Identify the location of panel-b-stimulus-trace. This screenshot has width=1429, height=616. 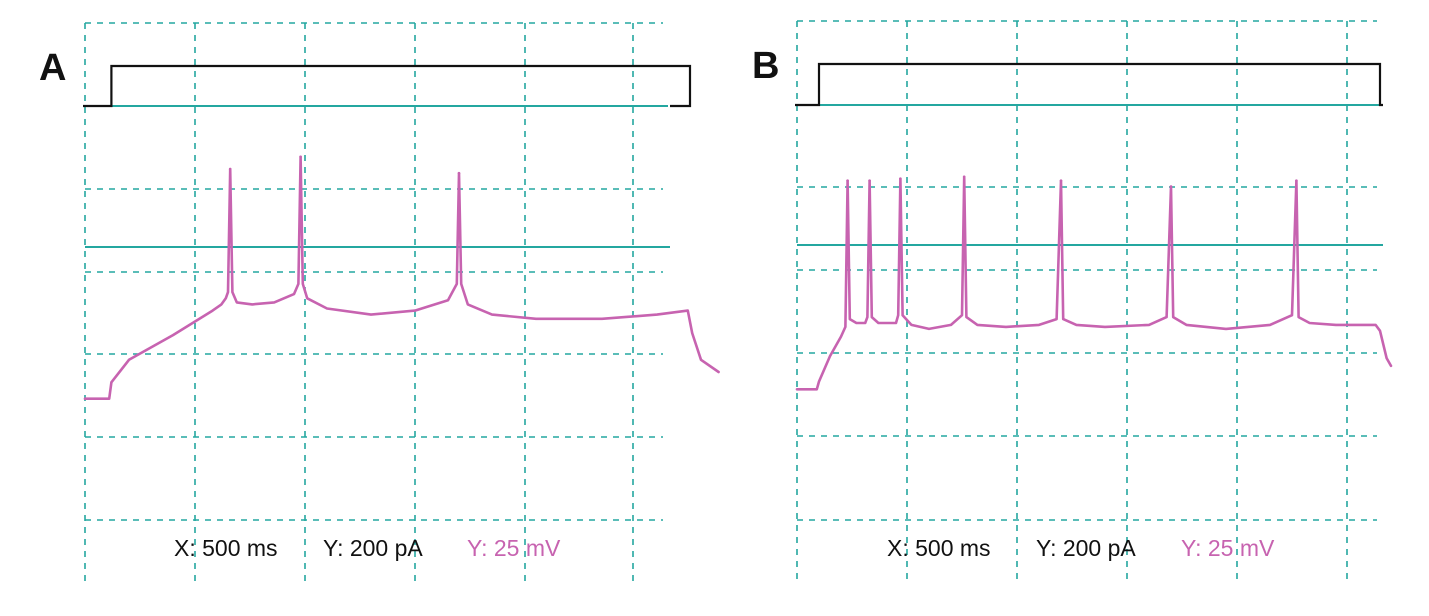
(1089, 84).